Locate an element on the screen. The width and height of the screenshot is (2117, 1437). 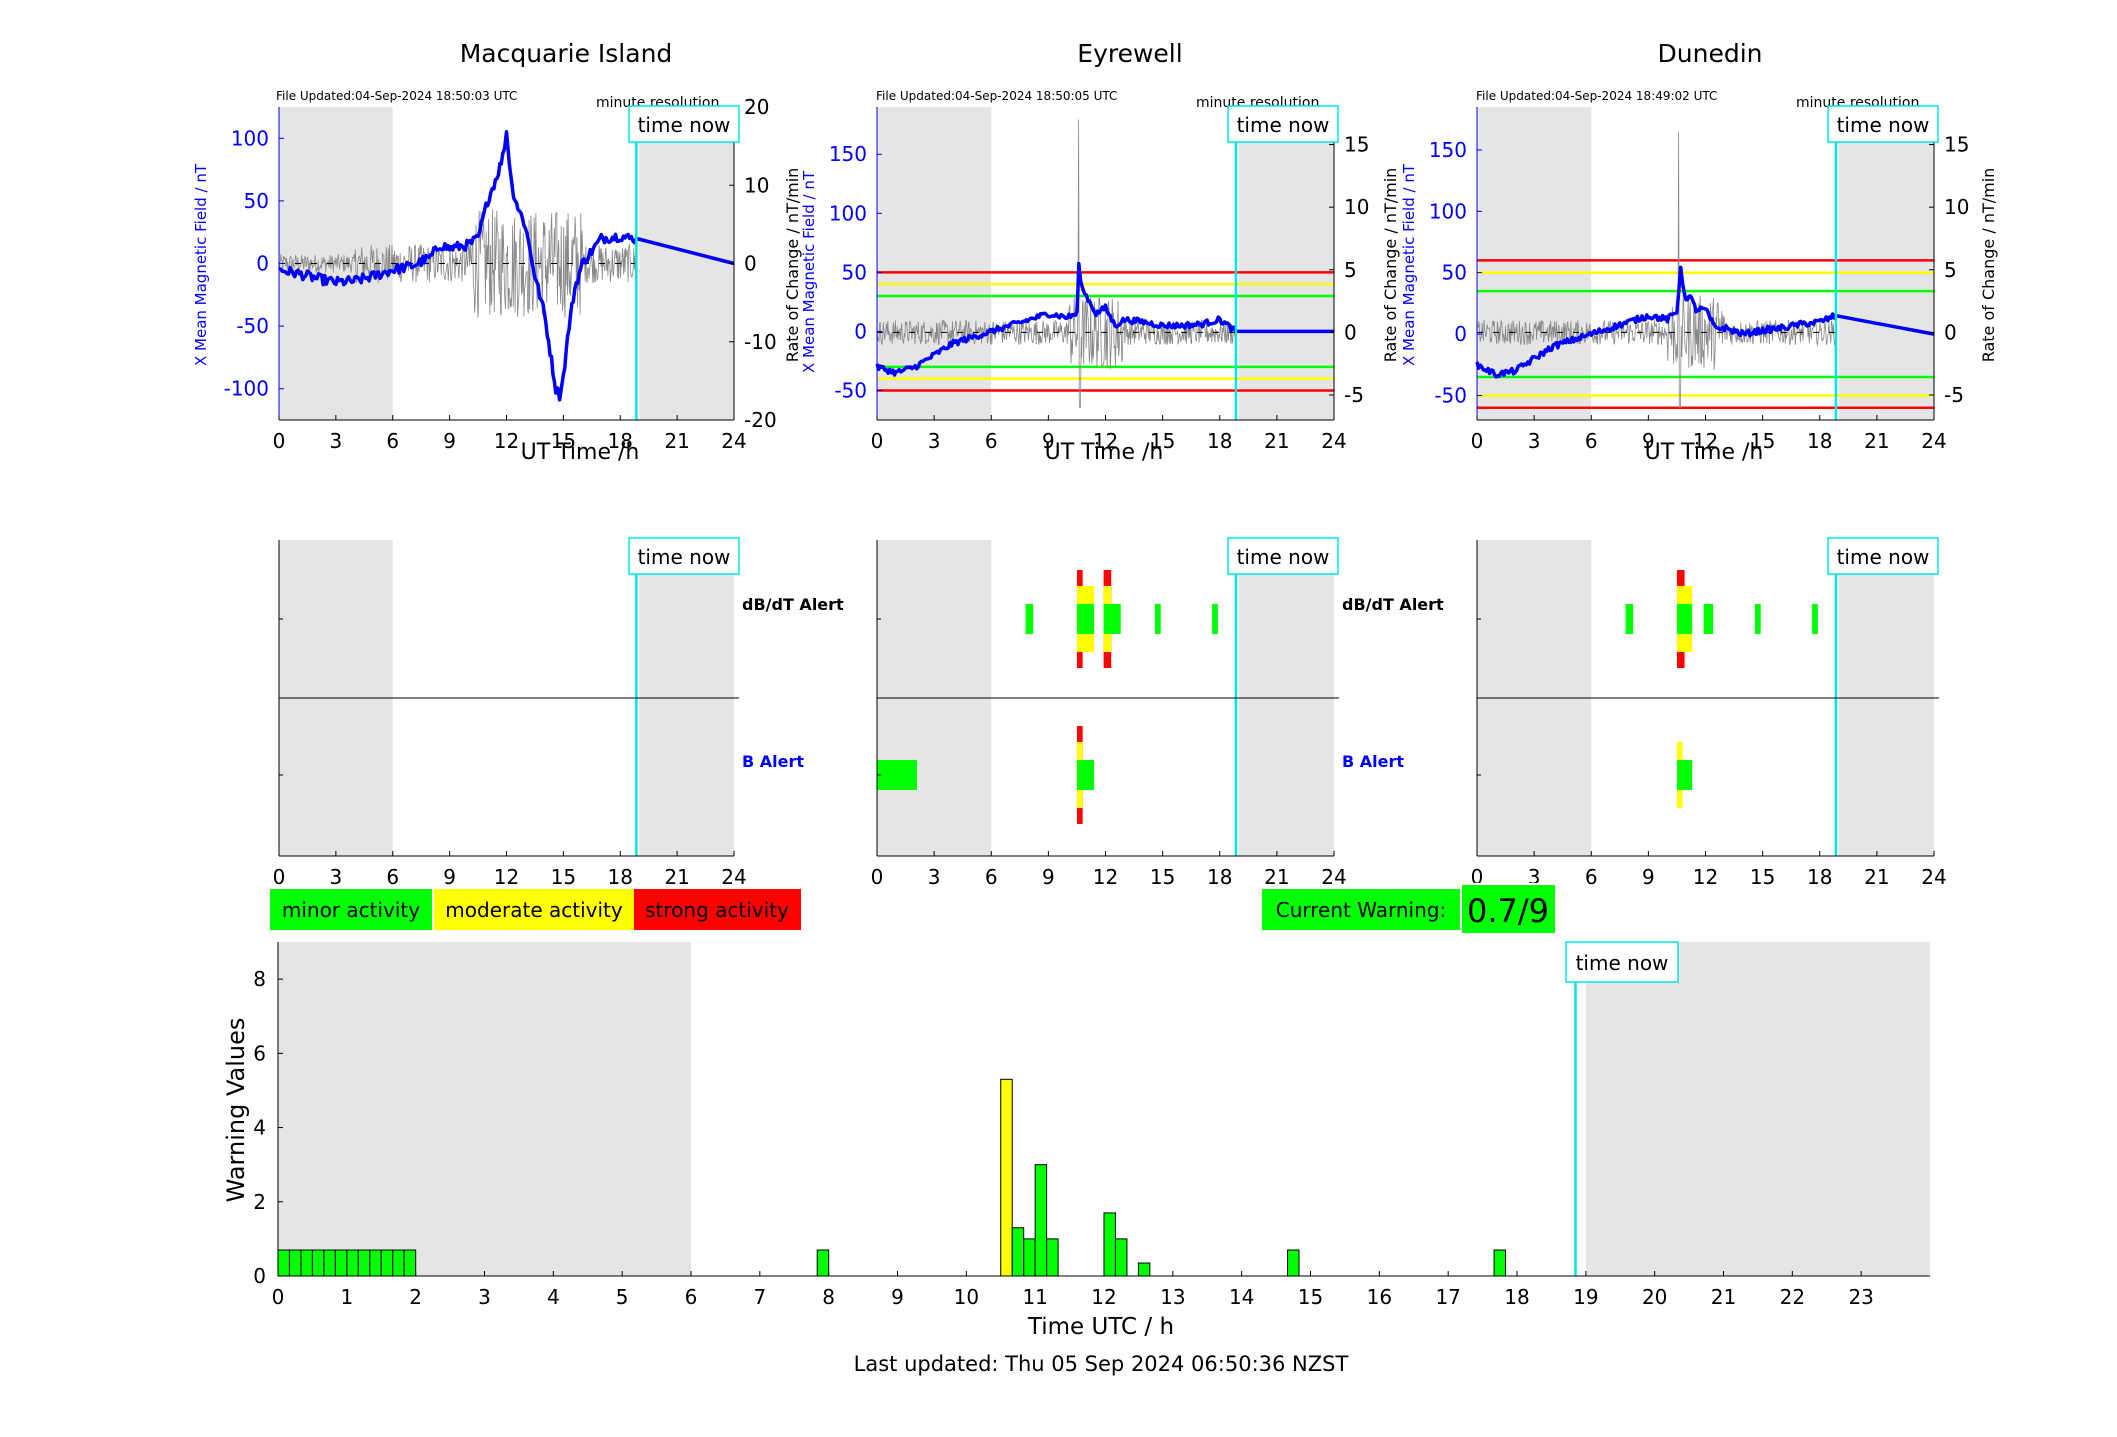
alert-bar-eyrewell-6-minor is located at coordinates (1215, 619).